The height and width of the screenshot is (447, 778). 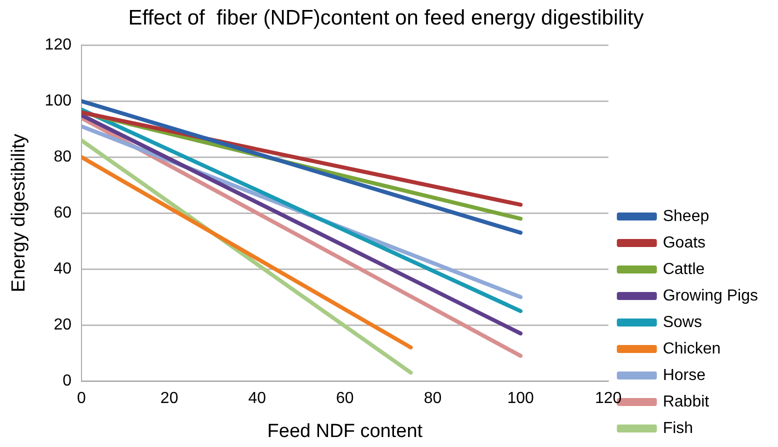 What do you see at coordinates (257, 399) in the screenshot?
I see `x-tick-label: 40` at bounding box center [257, 399].